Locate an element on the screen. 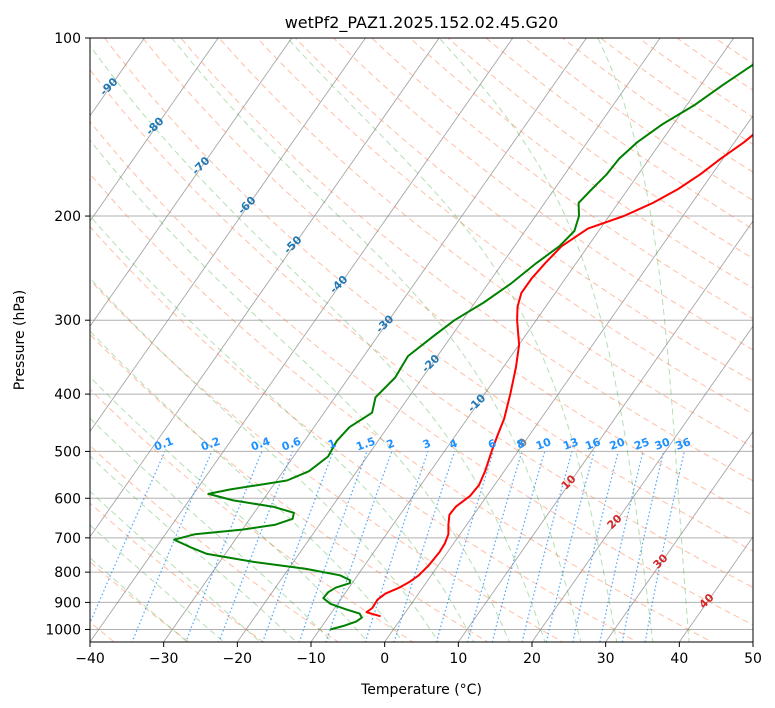  y-tick-label: 200 is located at coordinates (67, 217).